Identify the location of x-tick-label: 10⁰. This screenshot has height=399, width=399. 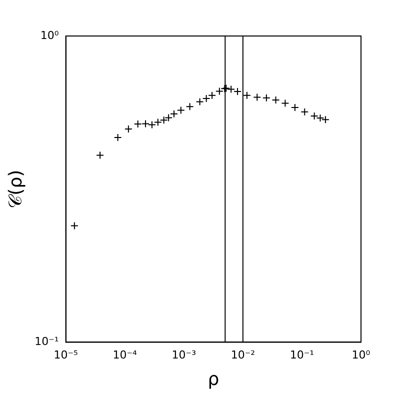
(361, 355).